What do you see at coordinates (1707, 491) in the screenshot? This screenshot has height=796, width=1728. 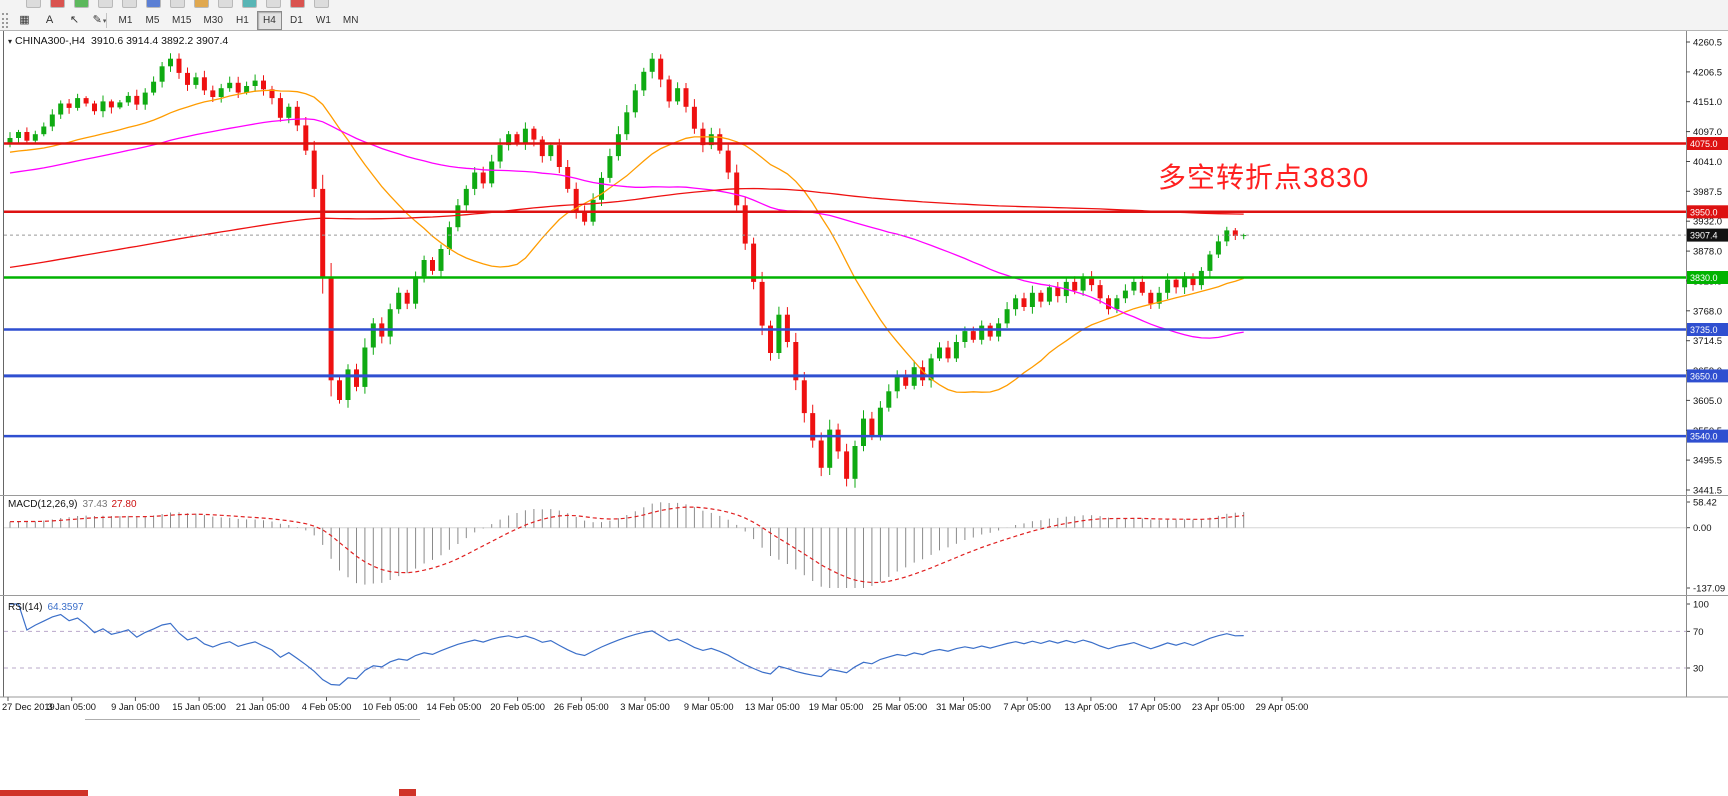 I see `svg-text: 3441.5` at bounding box center [1707, 491].